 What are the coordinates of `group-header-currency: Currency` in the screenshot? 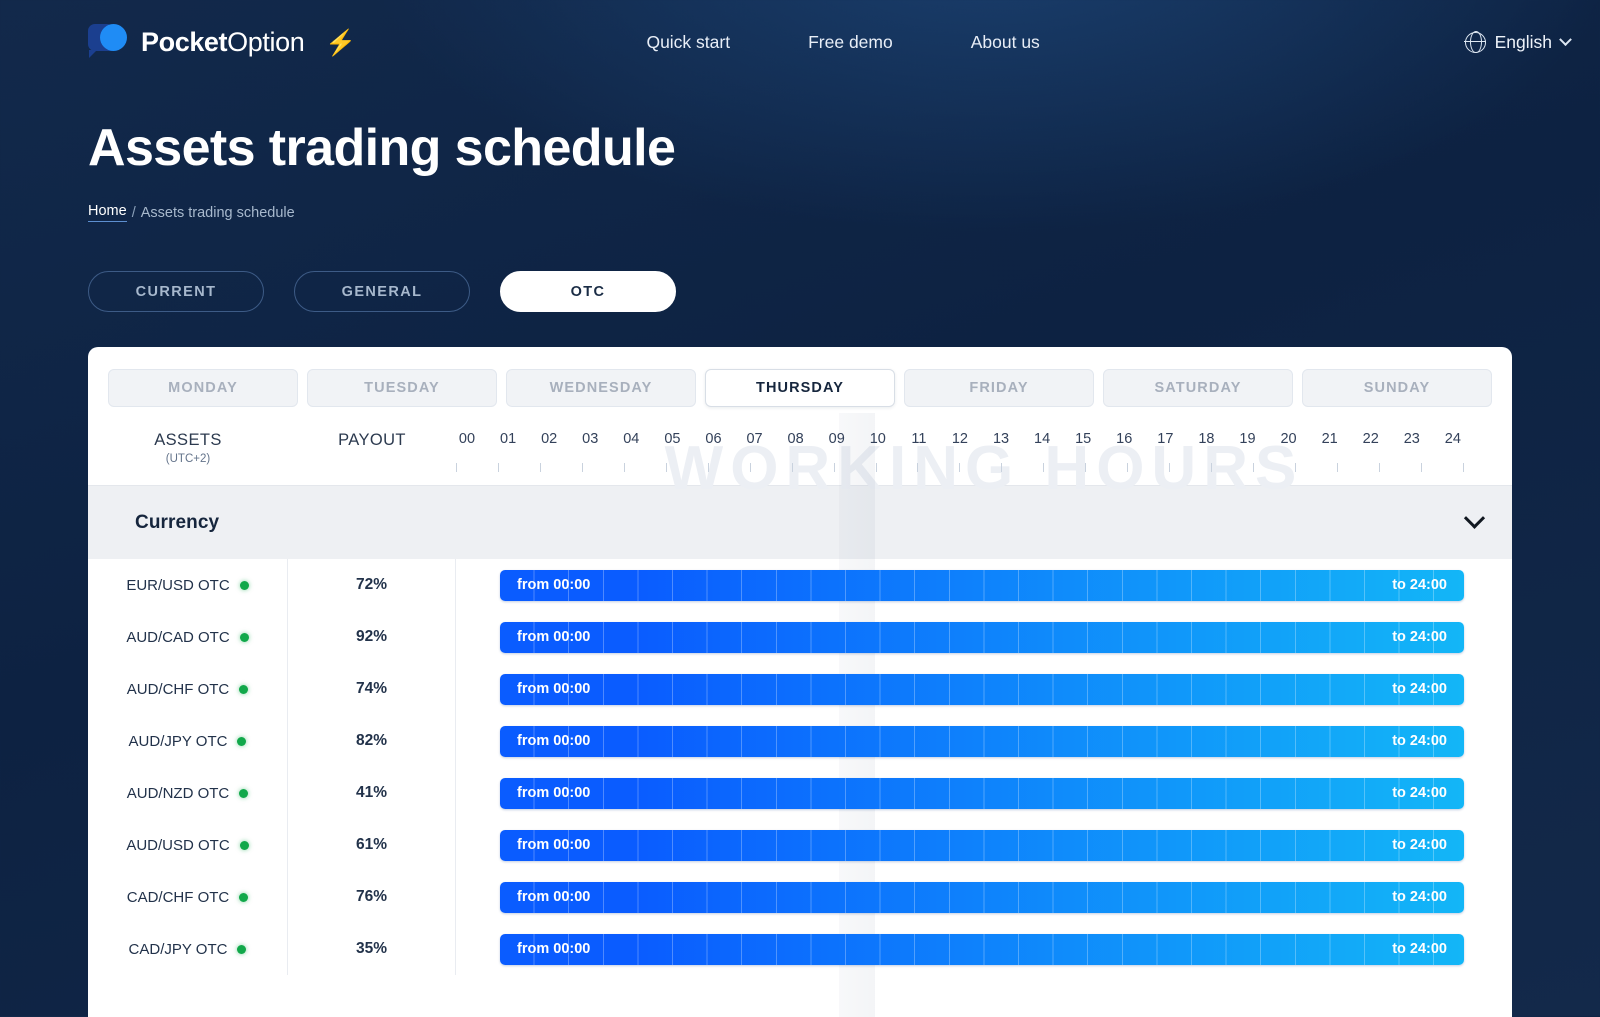 It's located at (800, 522).